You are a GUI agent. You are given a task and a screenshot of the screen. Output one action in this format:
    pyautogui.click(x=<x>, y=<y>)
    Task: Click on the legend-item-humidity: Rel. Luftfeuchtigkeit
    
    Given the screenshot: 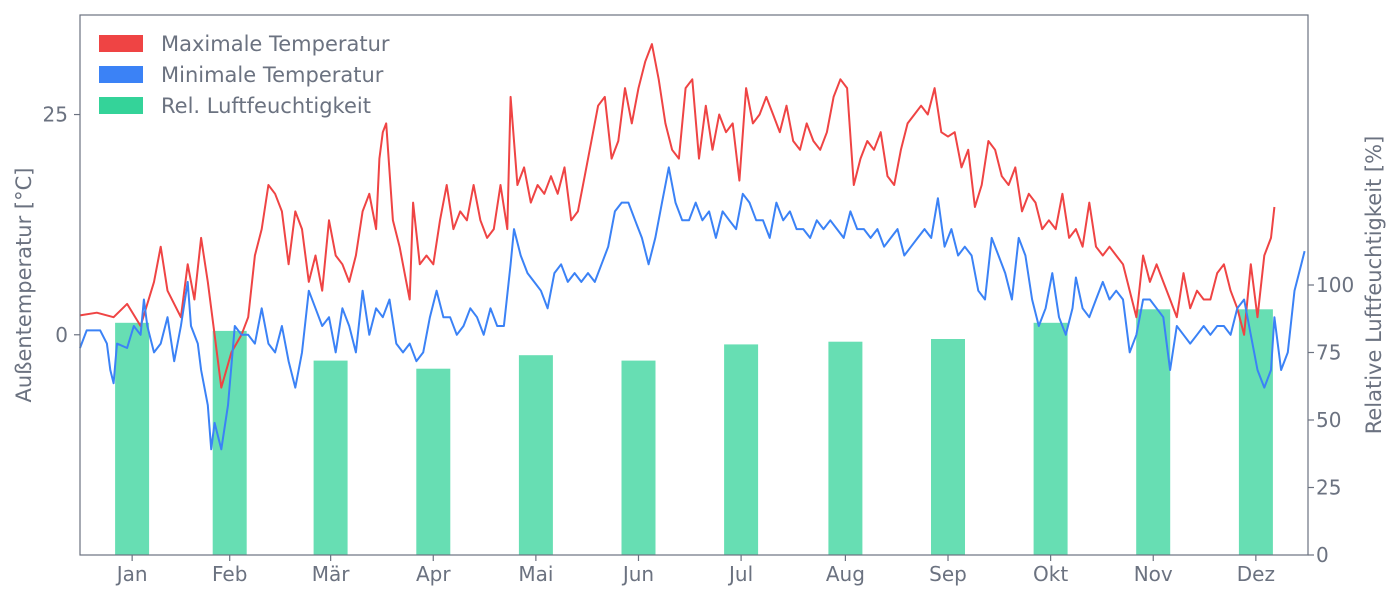 What is the action you would take?
    pyautogui.click(x=235, y=106)
    